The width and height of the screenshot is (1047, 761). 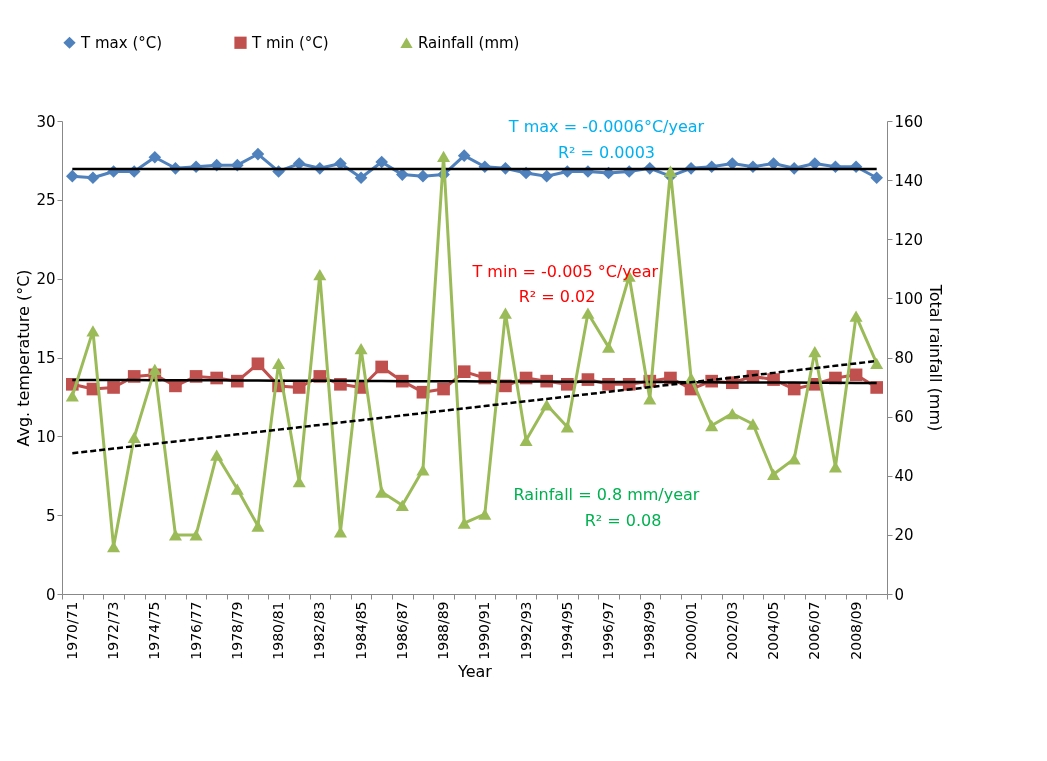 I want to click on x-tick-label: 1990/91, so click(x=484, y=630).